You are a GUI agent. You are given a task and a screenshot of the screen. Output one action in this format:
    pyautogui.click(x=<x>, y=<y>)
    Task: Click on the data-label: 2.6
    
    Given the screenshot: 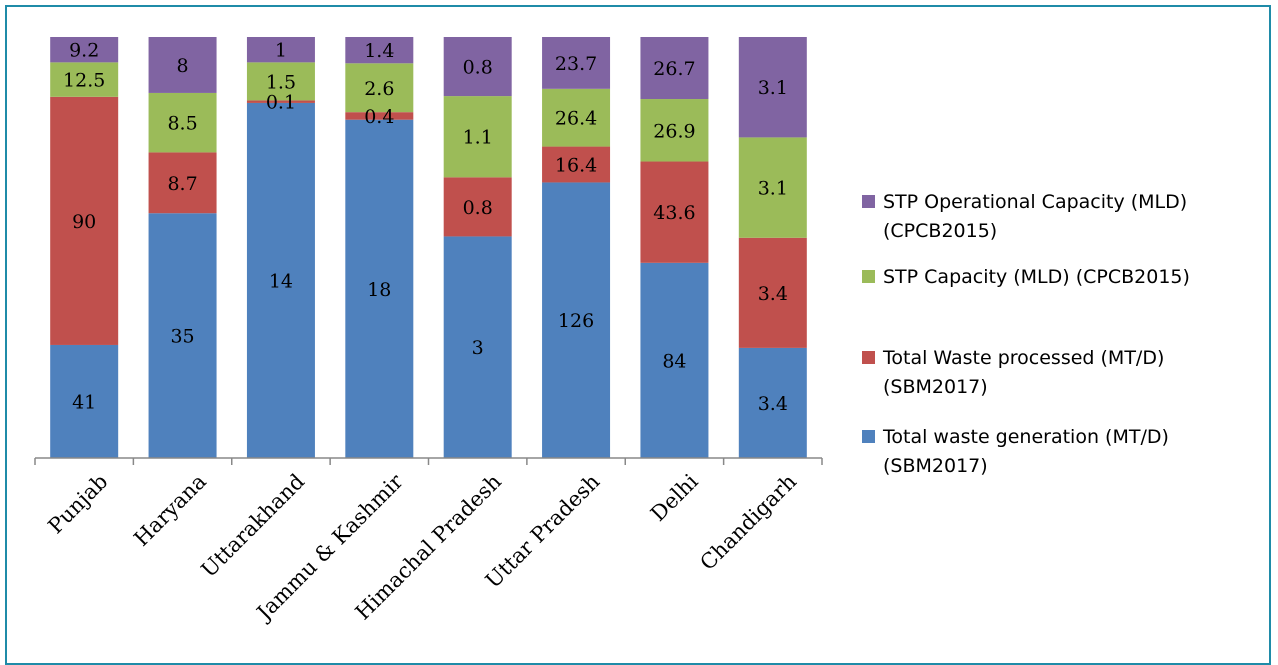 What is the action you would take?
    pyautogui.click(x=379, y=89)
    